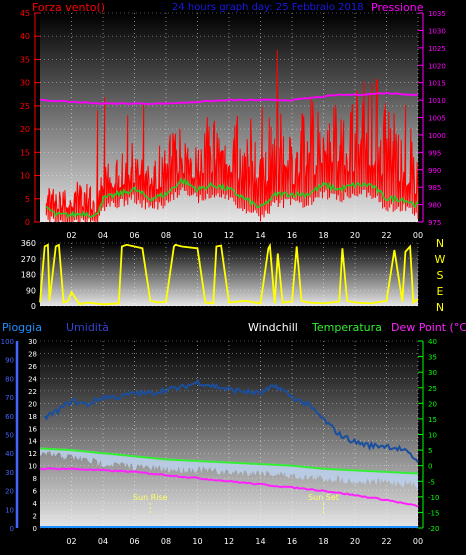 The image size is (466, 555). Describe the element at coordinates (229, 461) in the screenshot. I see `temperature-line` at that location.